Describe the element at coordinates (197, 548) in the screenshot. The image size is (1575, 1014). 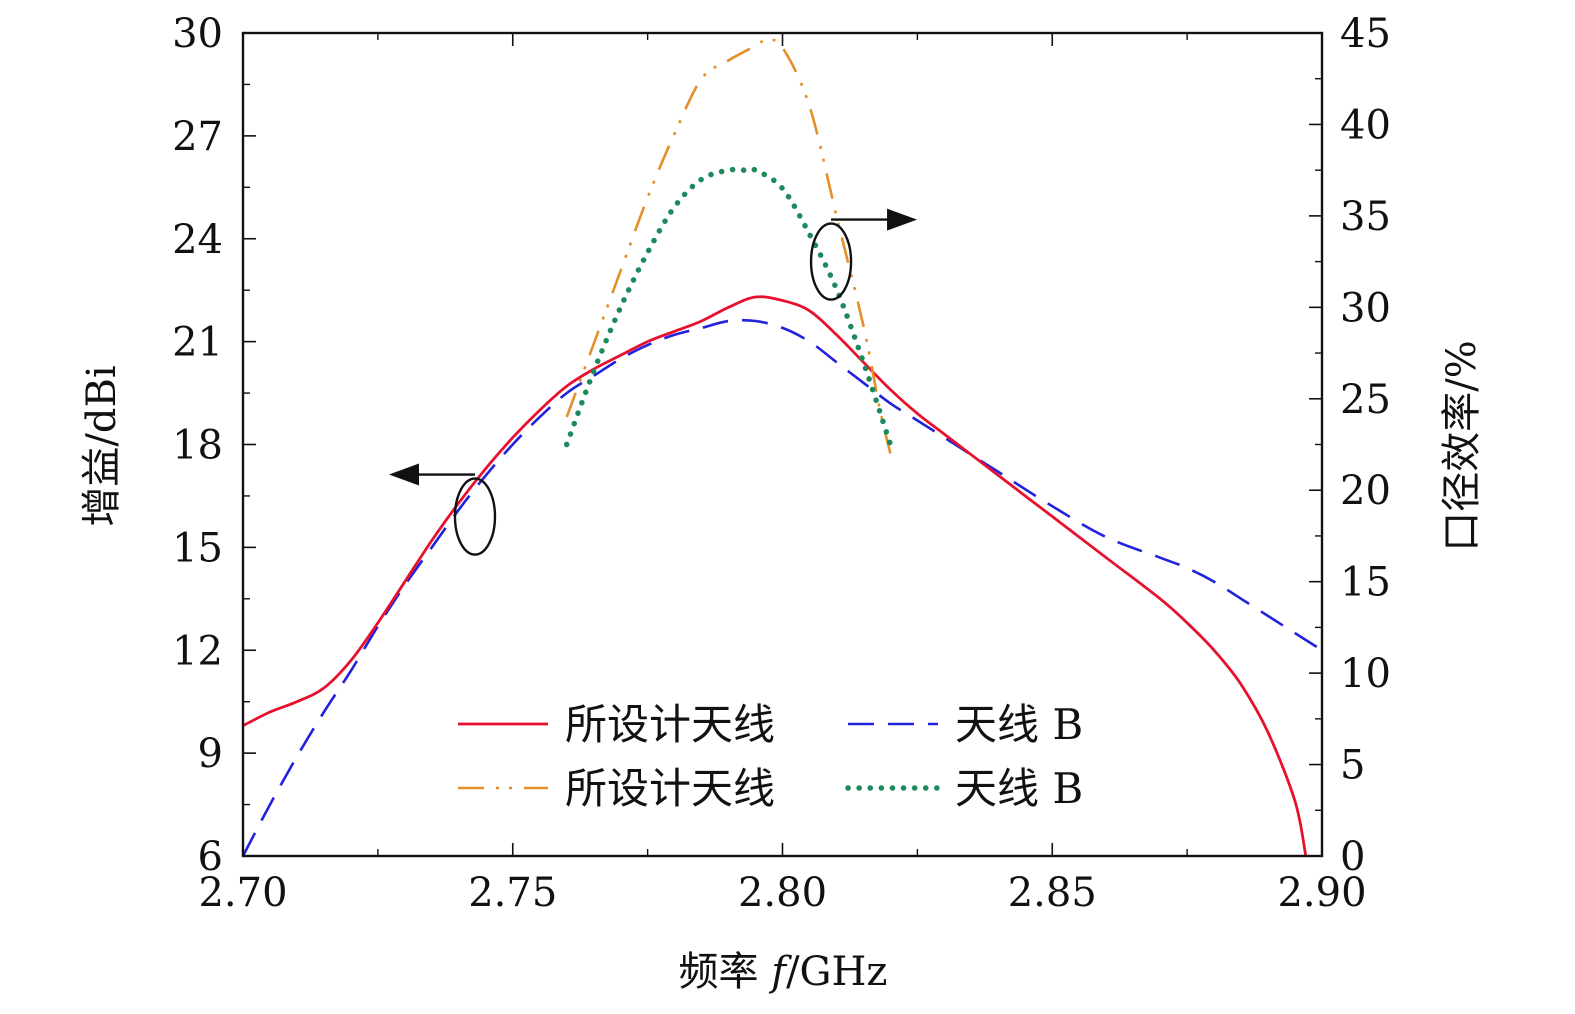
I see `y-left-tick-label: 15` at that location.